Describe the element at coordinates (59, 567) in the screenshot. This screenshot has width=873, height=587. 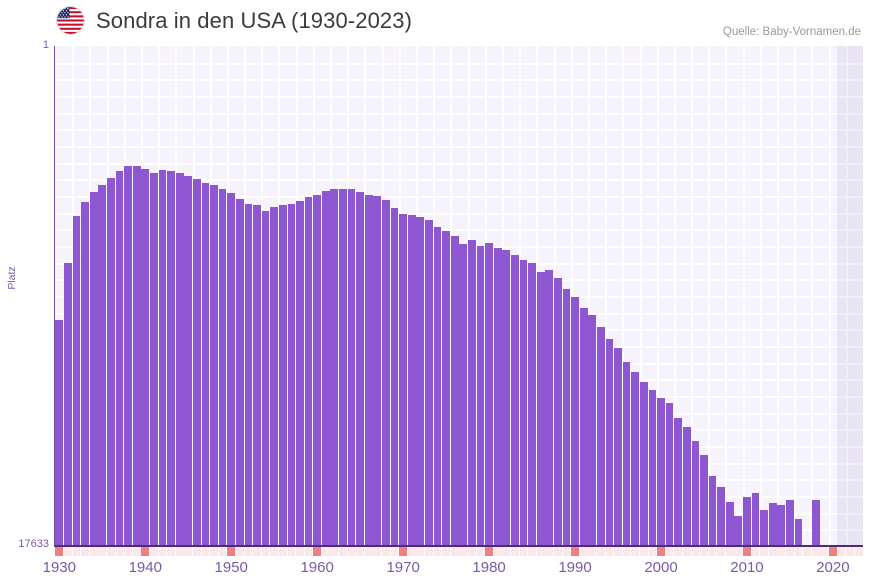
I see `x-axis-tick-label: 1930` at that location.